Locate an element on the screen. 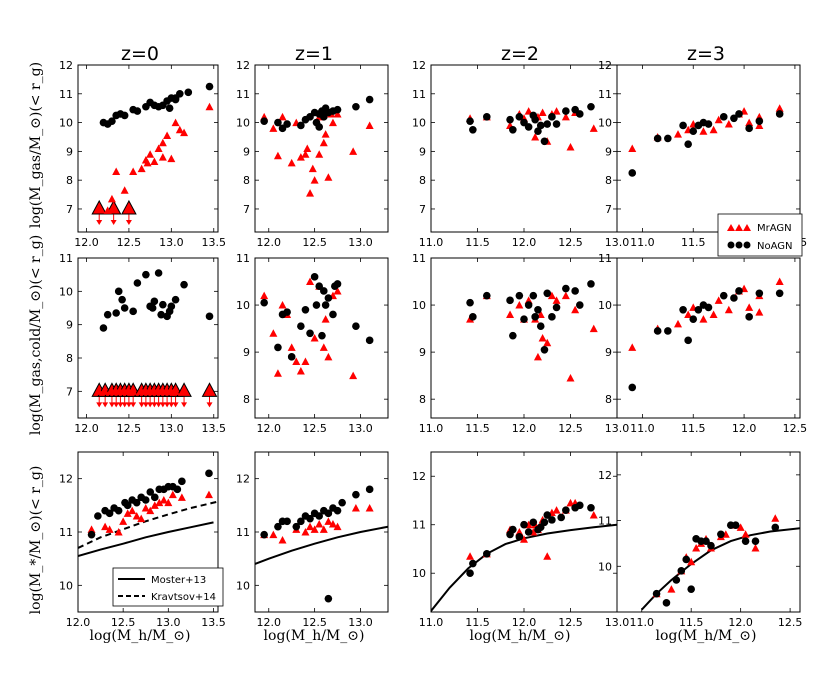 The image size is (830, 675). x-tick-label: 12.0 is located at coordinates (86, 242).